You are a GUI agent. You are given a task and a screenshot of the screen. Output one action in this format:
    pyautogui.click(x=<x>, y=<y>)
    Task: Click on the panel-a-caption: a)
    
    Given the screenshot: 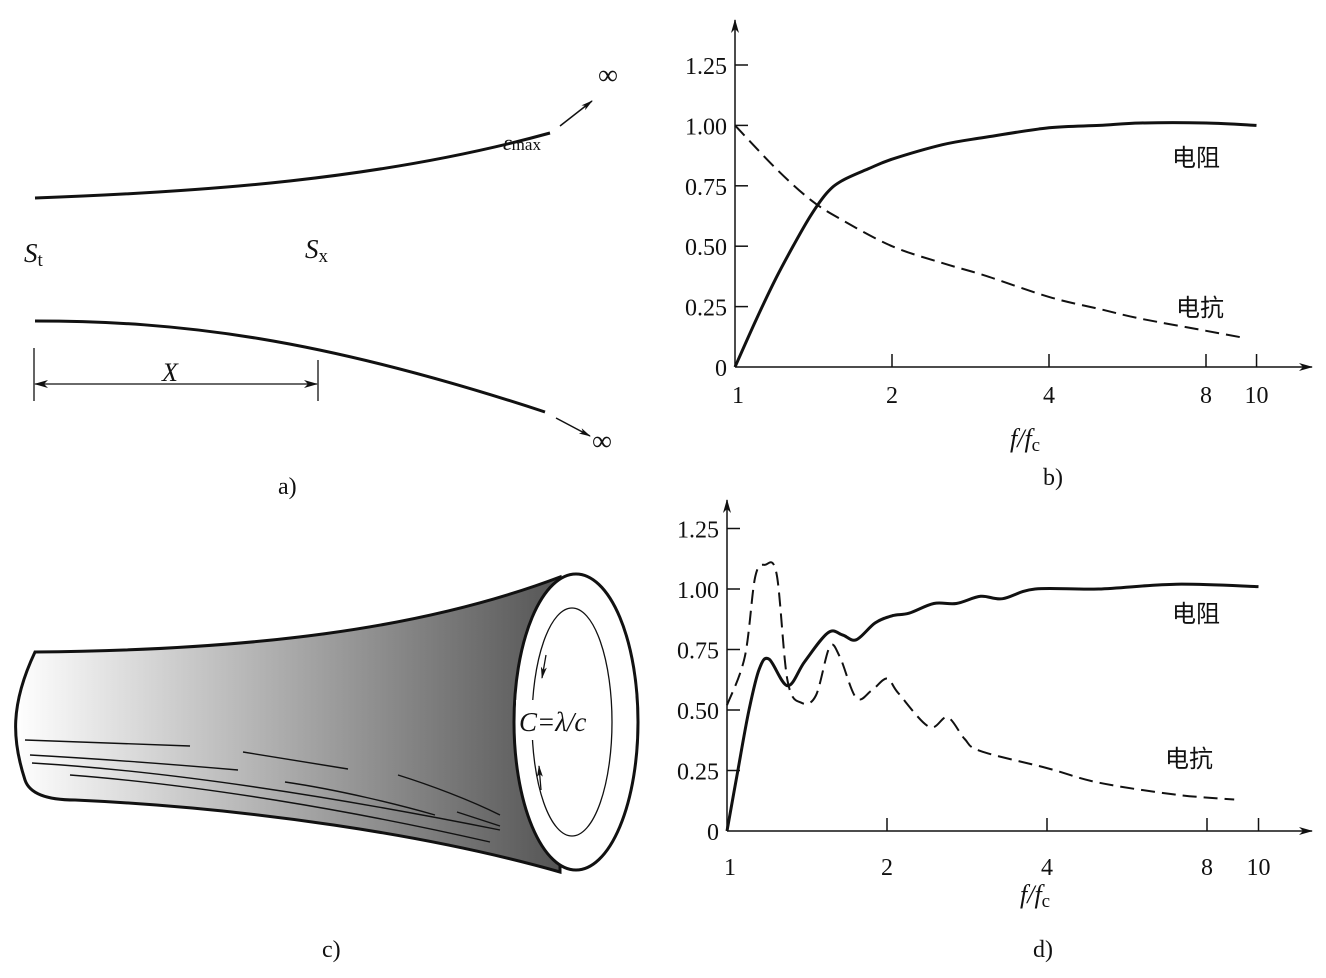 What is the action you would take?
    pyautogui.click(x=287, y=487)
    